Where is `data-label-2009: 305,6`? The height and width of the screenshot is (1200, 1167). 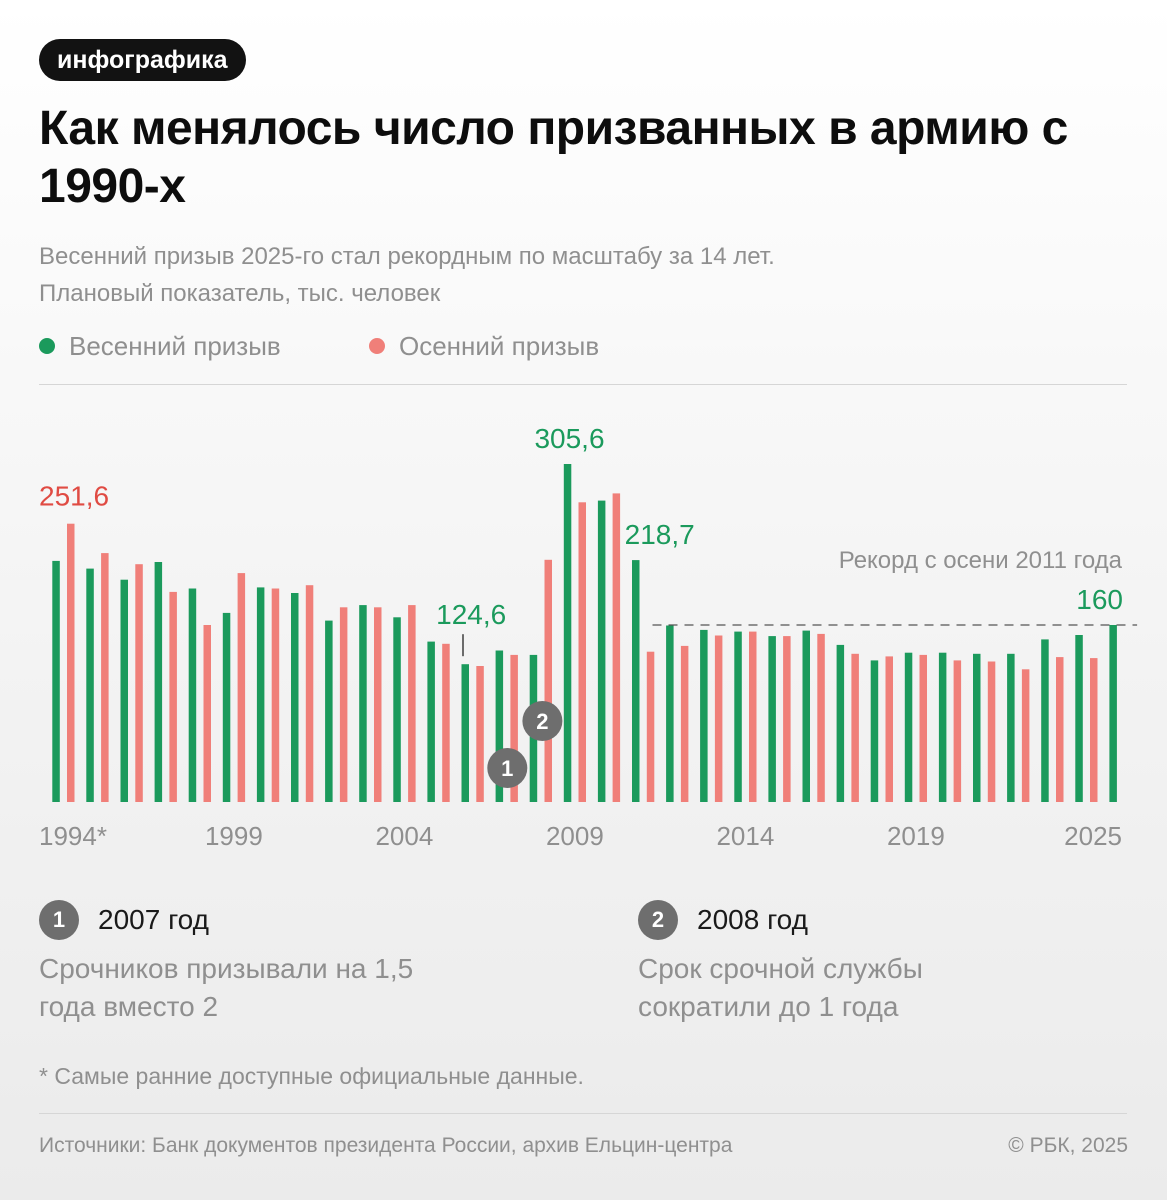
data-label-2009: 305,6 is located at coordinates (569, 438).